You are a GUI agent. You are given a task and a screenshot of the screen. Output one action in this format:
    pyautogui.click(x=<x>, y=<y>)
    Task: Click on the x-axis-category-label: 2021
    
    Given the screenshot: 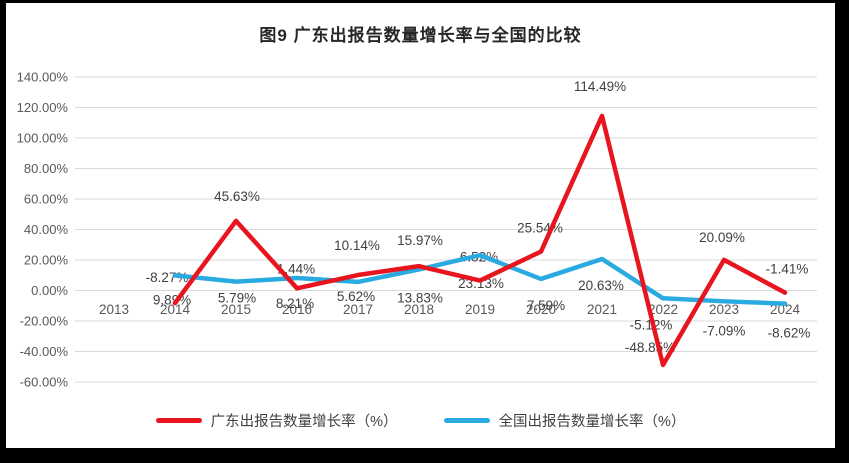 What is the action you would take?
    pyautogui.click(x=602, y=309)
    